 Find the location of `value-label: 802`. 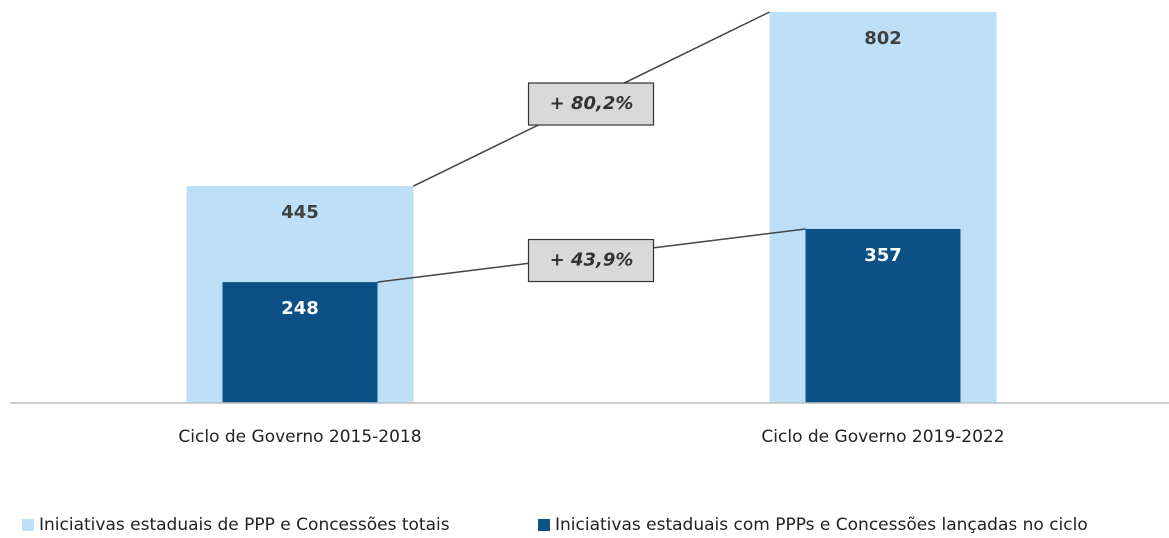

value-label: 802 is located at coordinates (883, 38).